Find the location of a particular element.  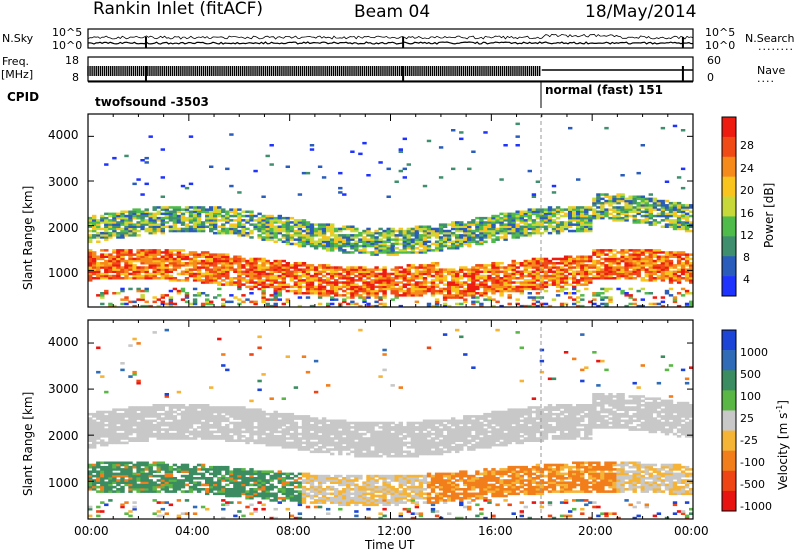

noise-traces is located at coordinates (390, 40).